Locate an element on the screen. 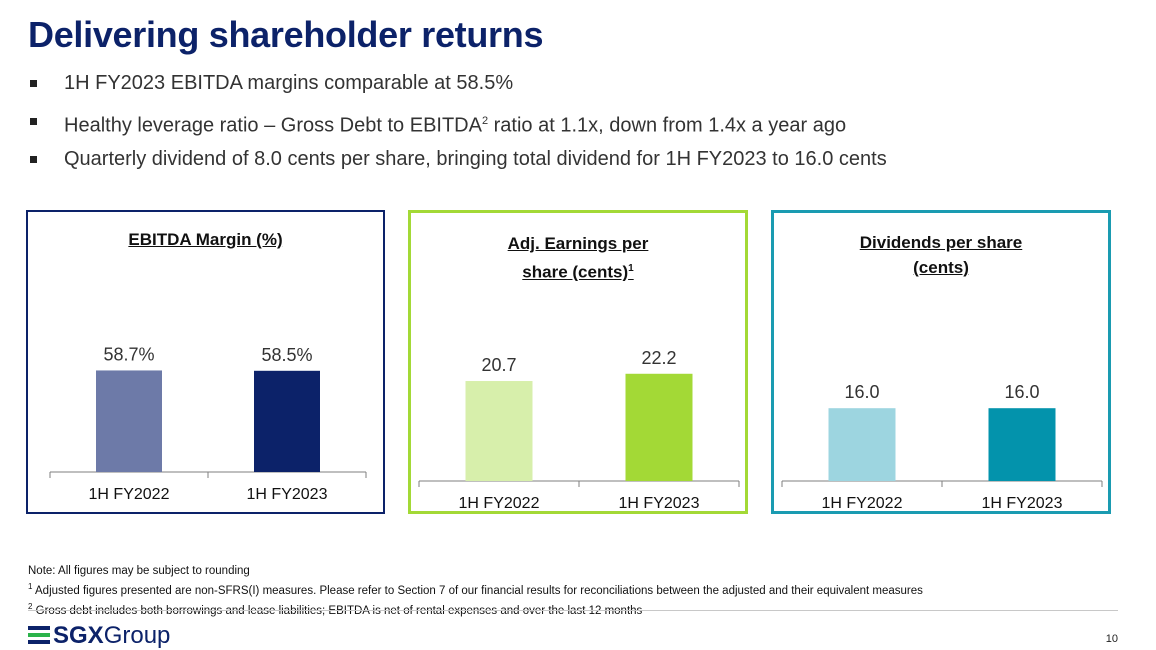  page-title: Delivering shareholder returns is located at coordinates (286, 34).